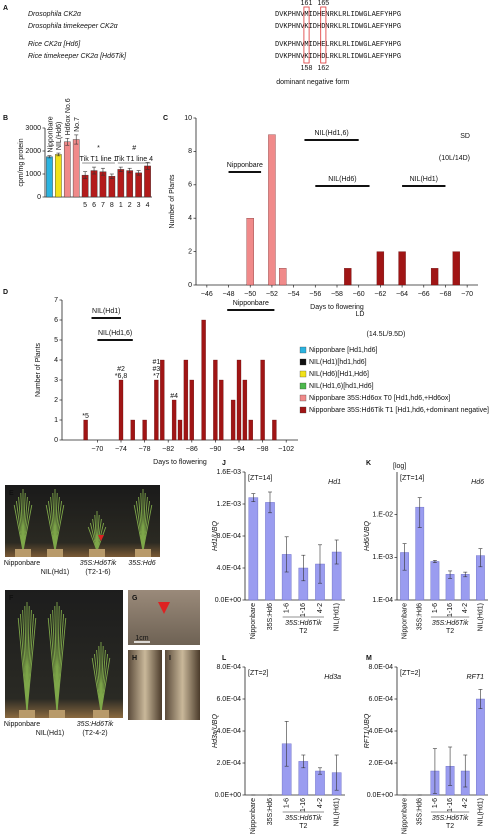 The height and width of the screenshot is (838, 494). I want to click on annotation: *5, so click(85, 416).